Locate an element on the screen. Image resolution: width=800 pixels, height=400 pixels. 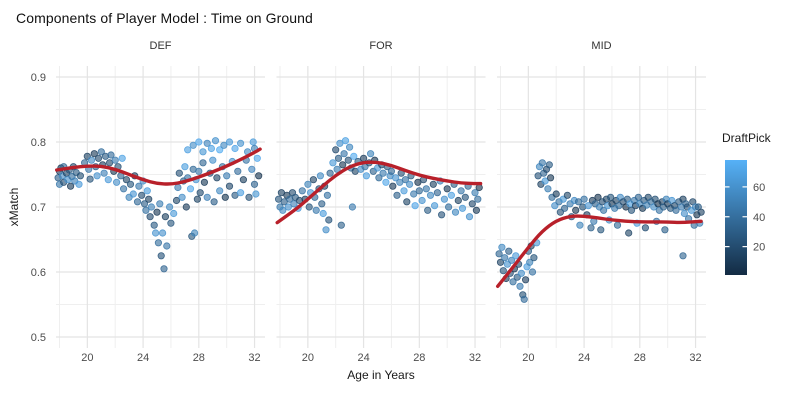
x-tick-label: 28 is located at coordinates (419, 358).